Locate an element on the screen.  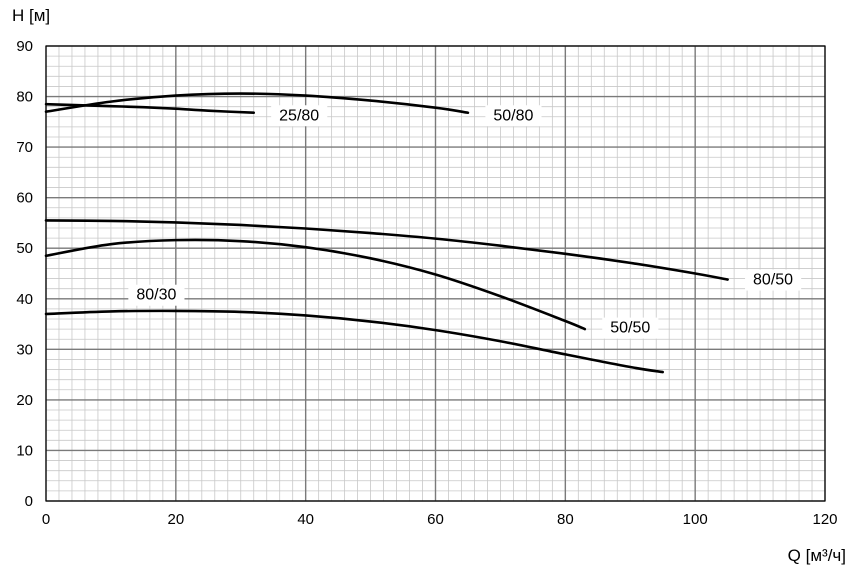
series-label-80-50: 80/50 is located at coordinates (773, 280).